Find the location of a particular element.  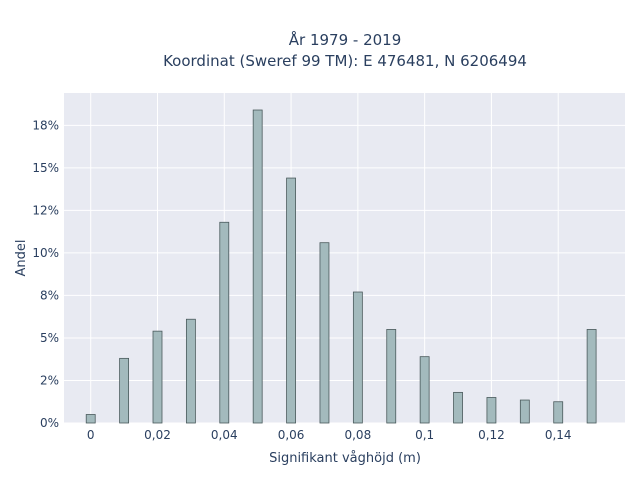

x-tick-label: 0,08 is located at coordinates (357, 435).